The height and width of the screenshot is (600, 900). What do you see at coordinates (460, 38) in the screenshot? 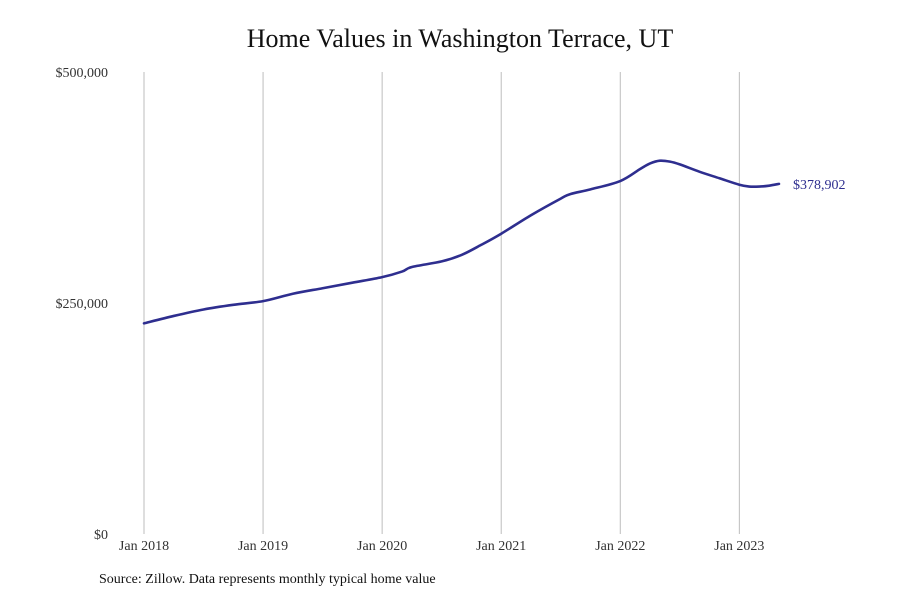
I see `chart-title: Home Values in Washington Terrace, UT` at bounding box center [460, 38].